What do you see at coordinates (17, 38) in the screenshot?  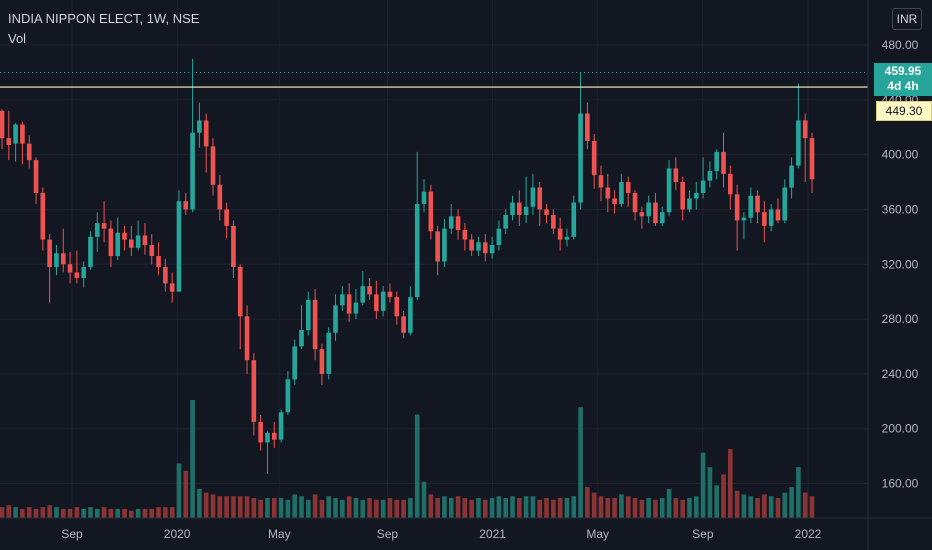 I see `volume-label: Vol` at bounding box center [17, 38].